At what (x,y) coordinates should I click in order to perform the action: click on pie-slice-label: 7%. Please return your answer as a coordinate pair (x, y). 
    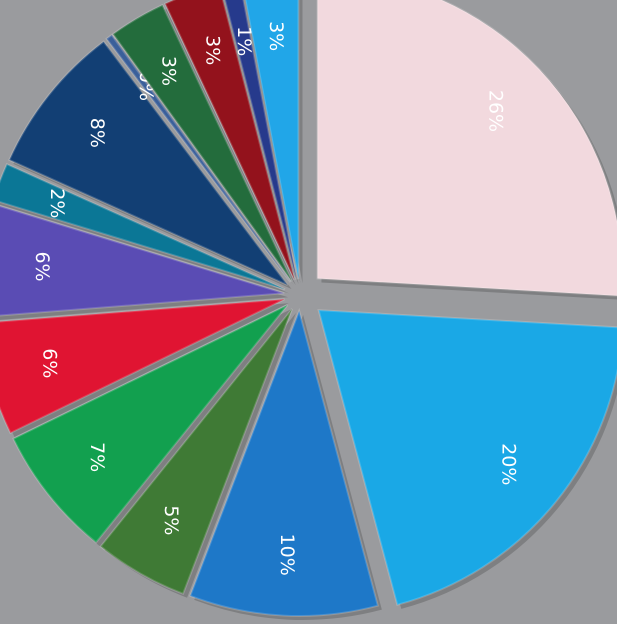
    Looking at the image, I should click on (97, 457).